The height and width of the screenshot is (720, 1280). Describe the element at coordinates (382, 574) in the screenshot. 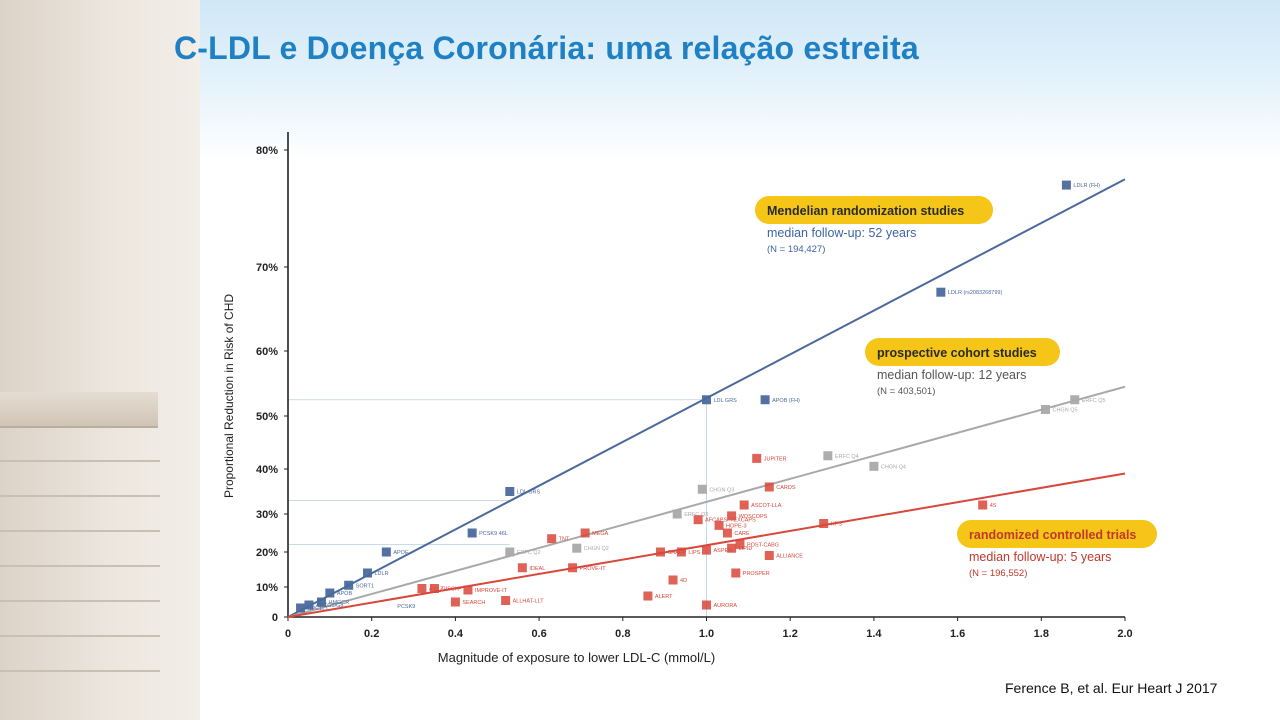

I see `point-label: LDLR` at that location.